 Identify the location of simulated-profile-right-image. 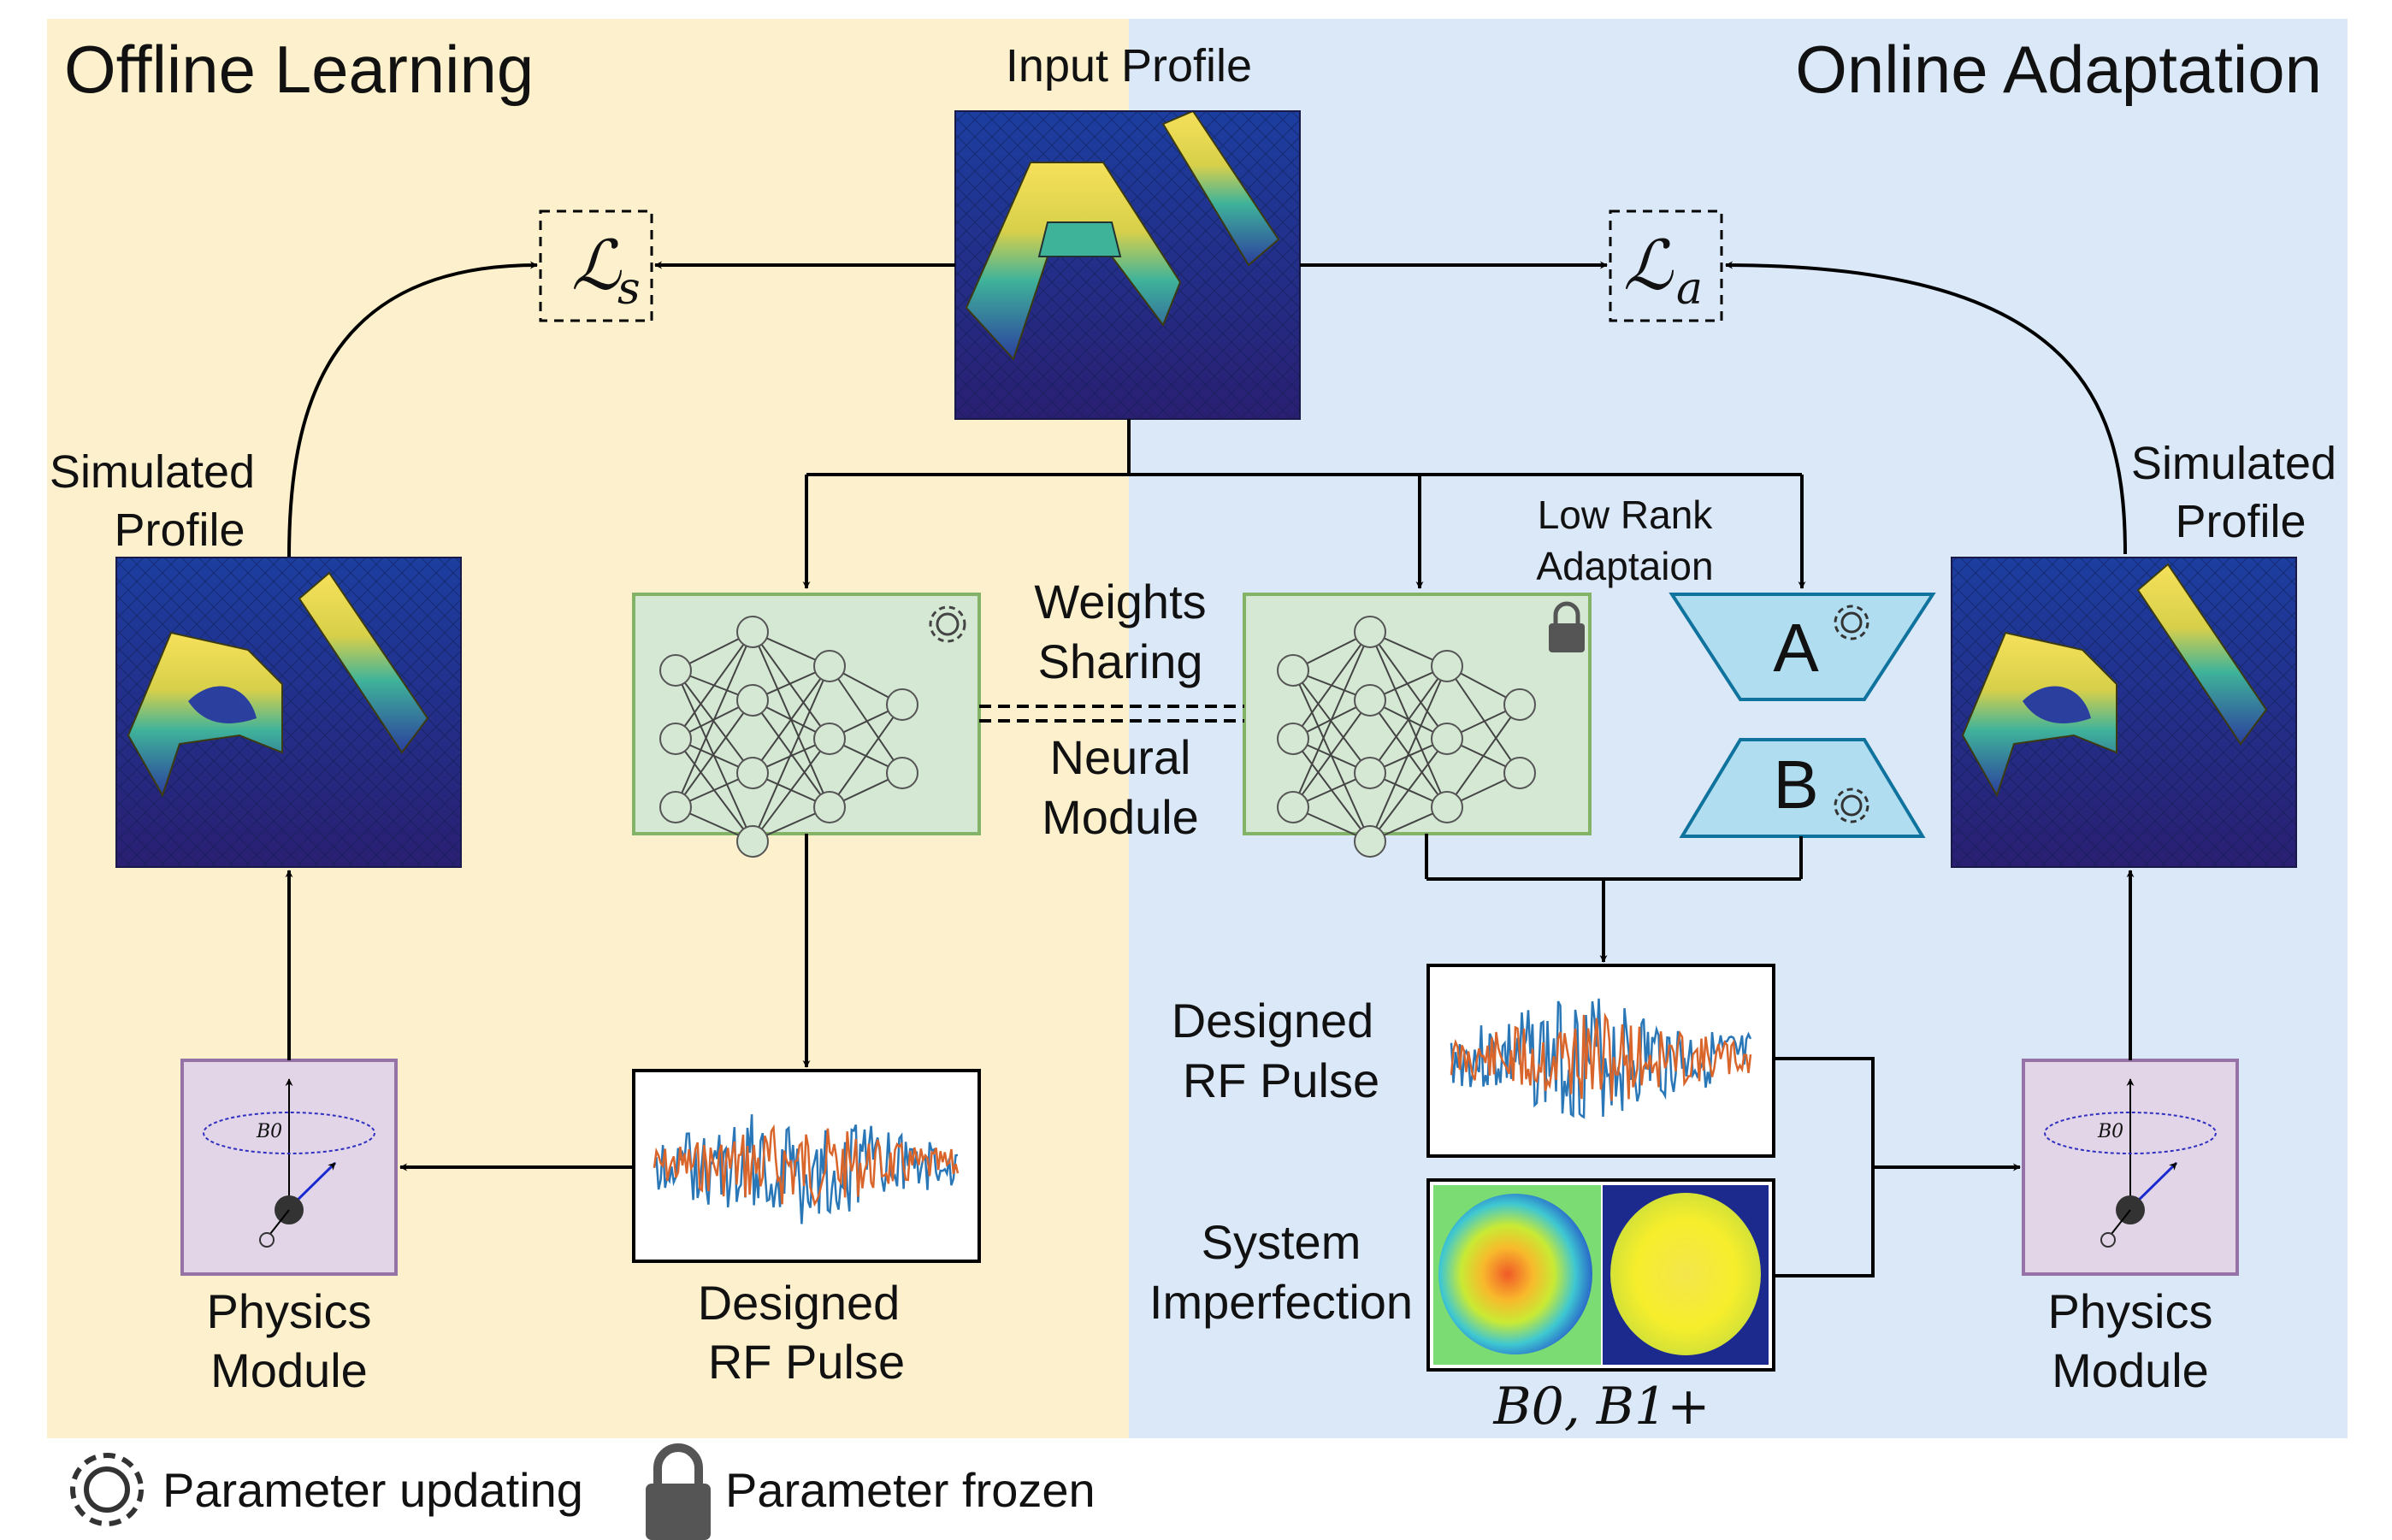
(2124, 712).